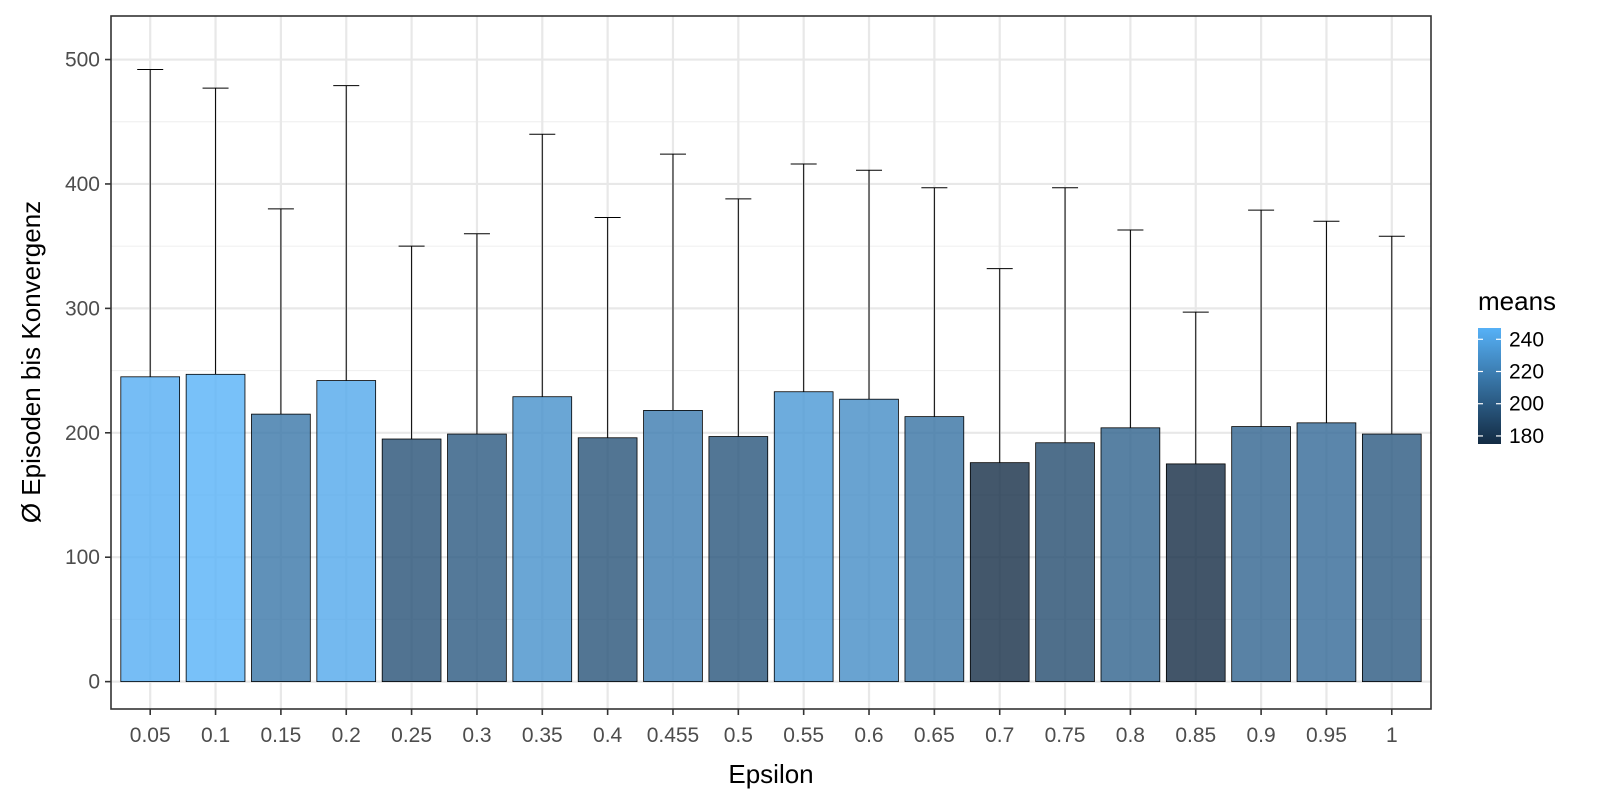 This screenshot has height=800, width=1600. Describe the element at coordinates (803, 735) in the screenshot. I see `x-tick-label: 0.55` at that location.